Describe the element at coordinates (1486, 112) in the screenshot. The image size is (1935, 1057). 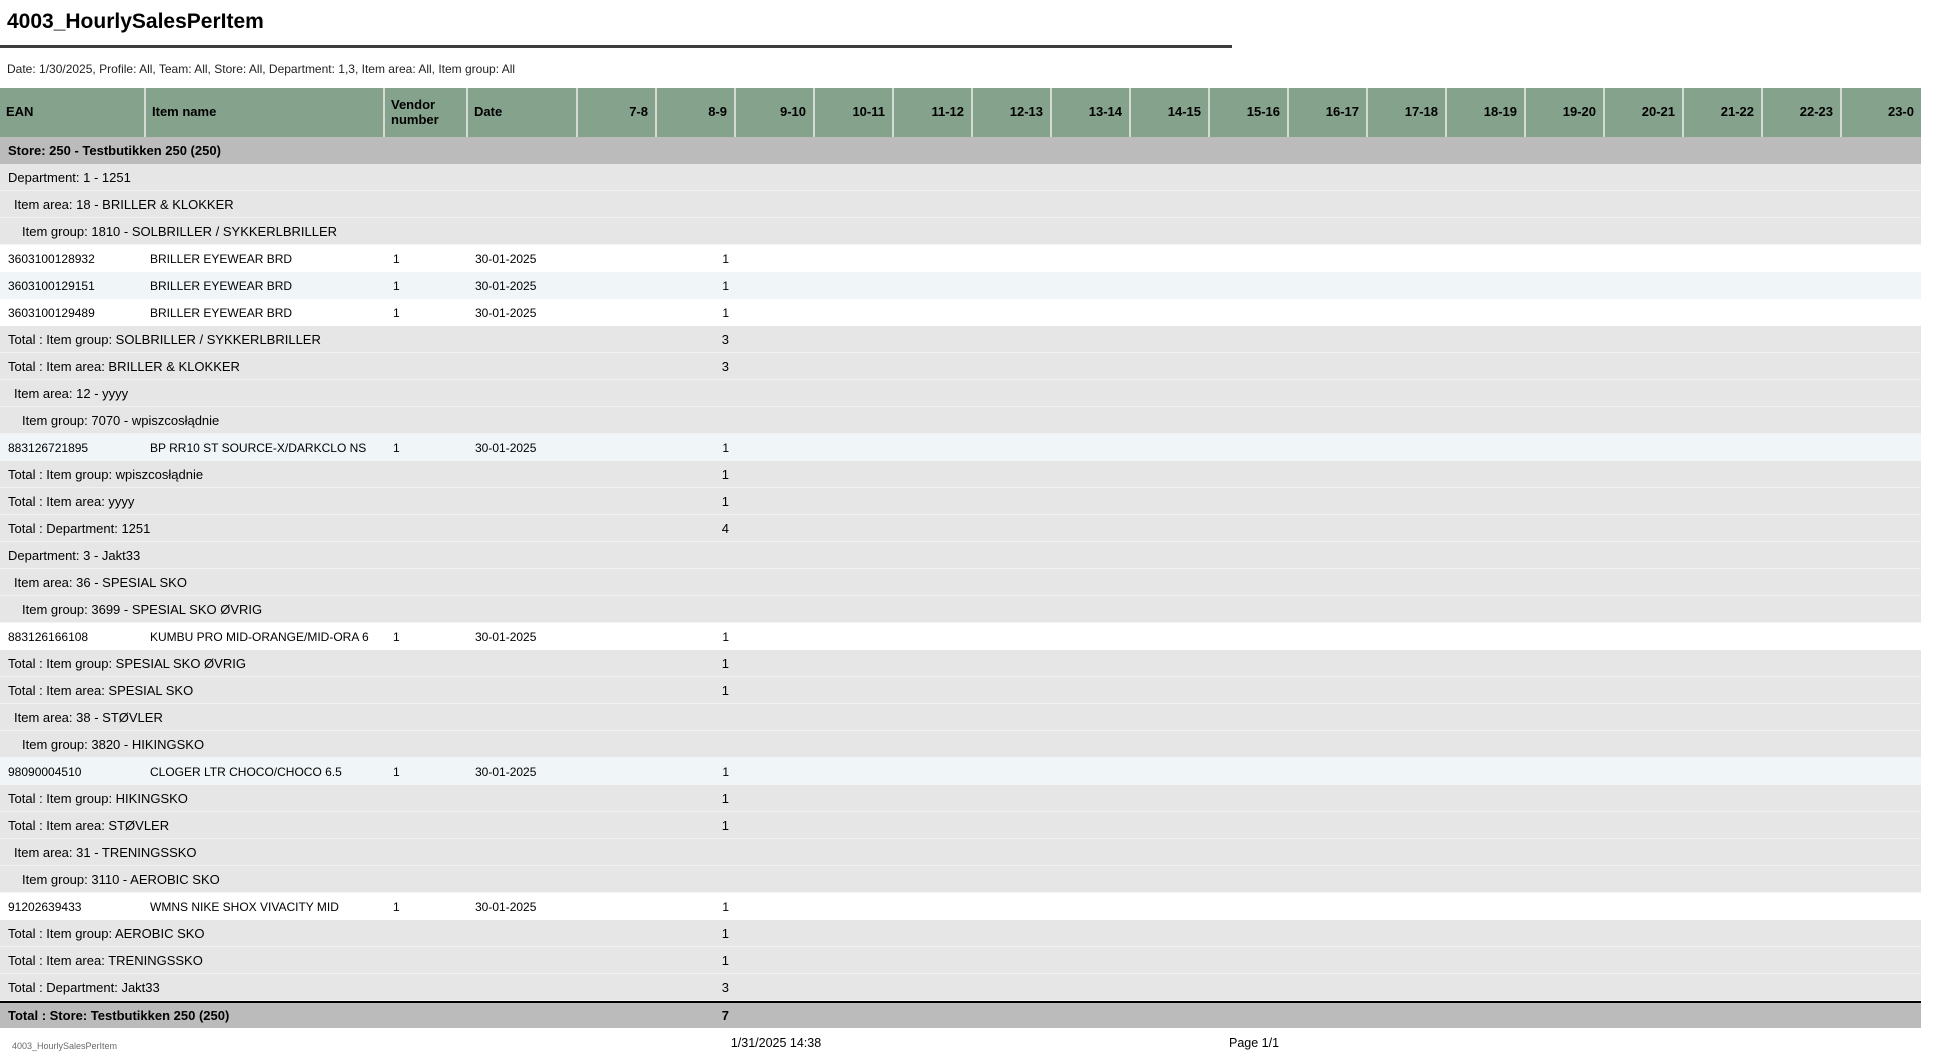
I see `column-header-18-19: 18-19` at that location.